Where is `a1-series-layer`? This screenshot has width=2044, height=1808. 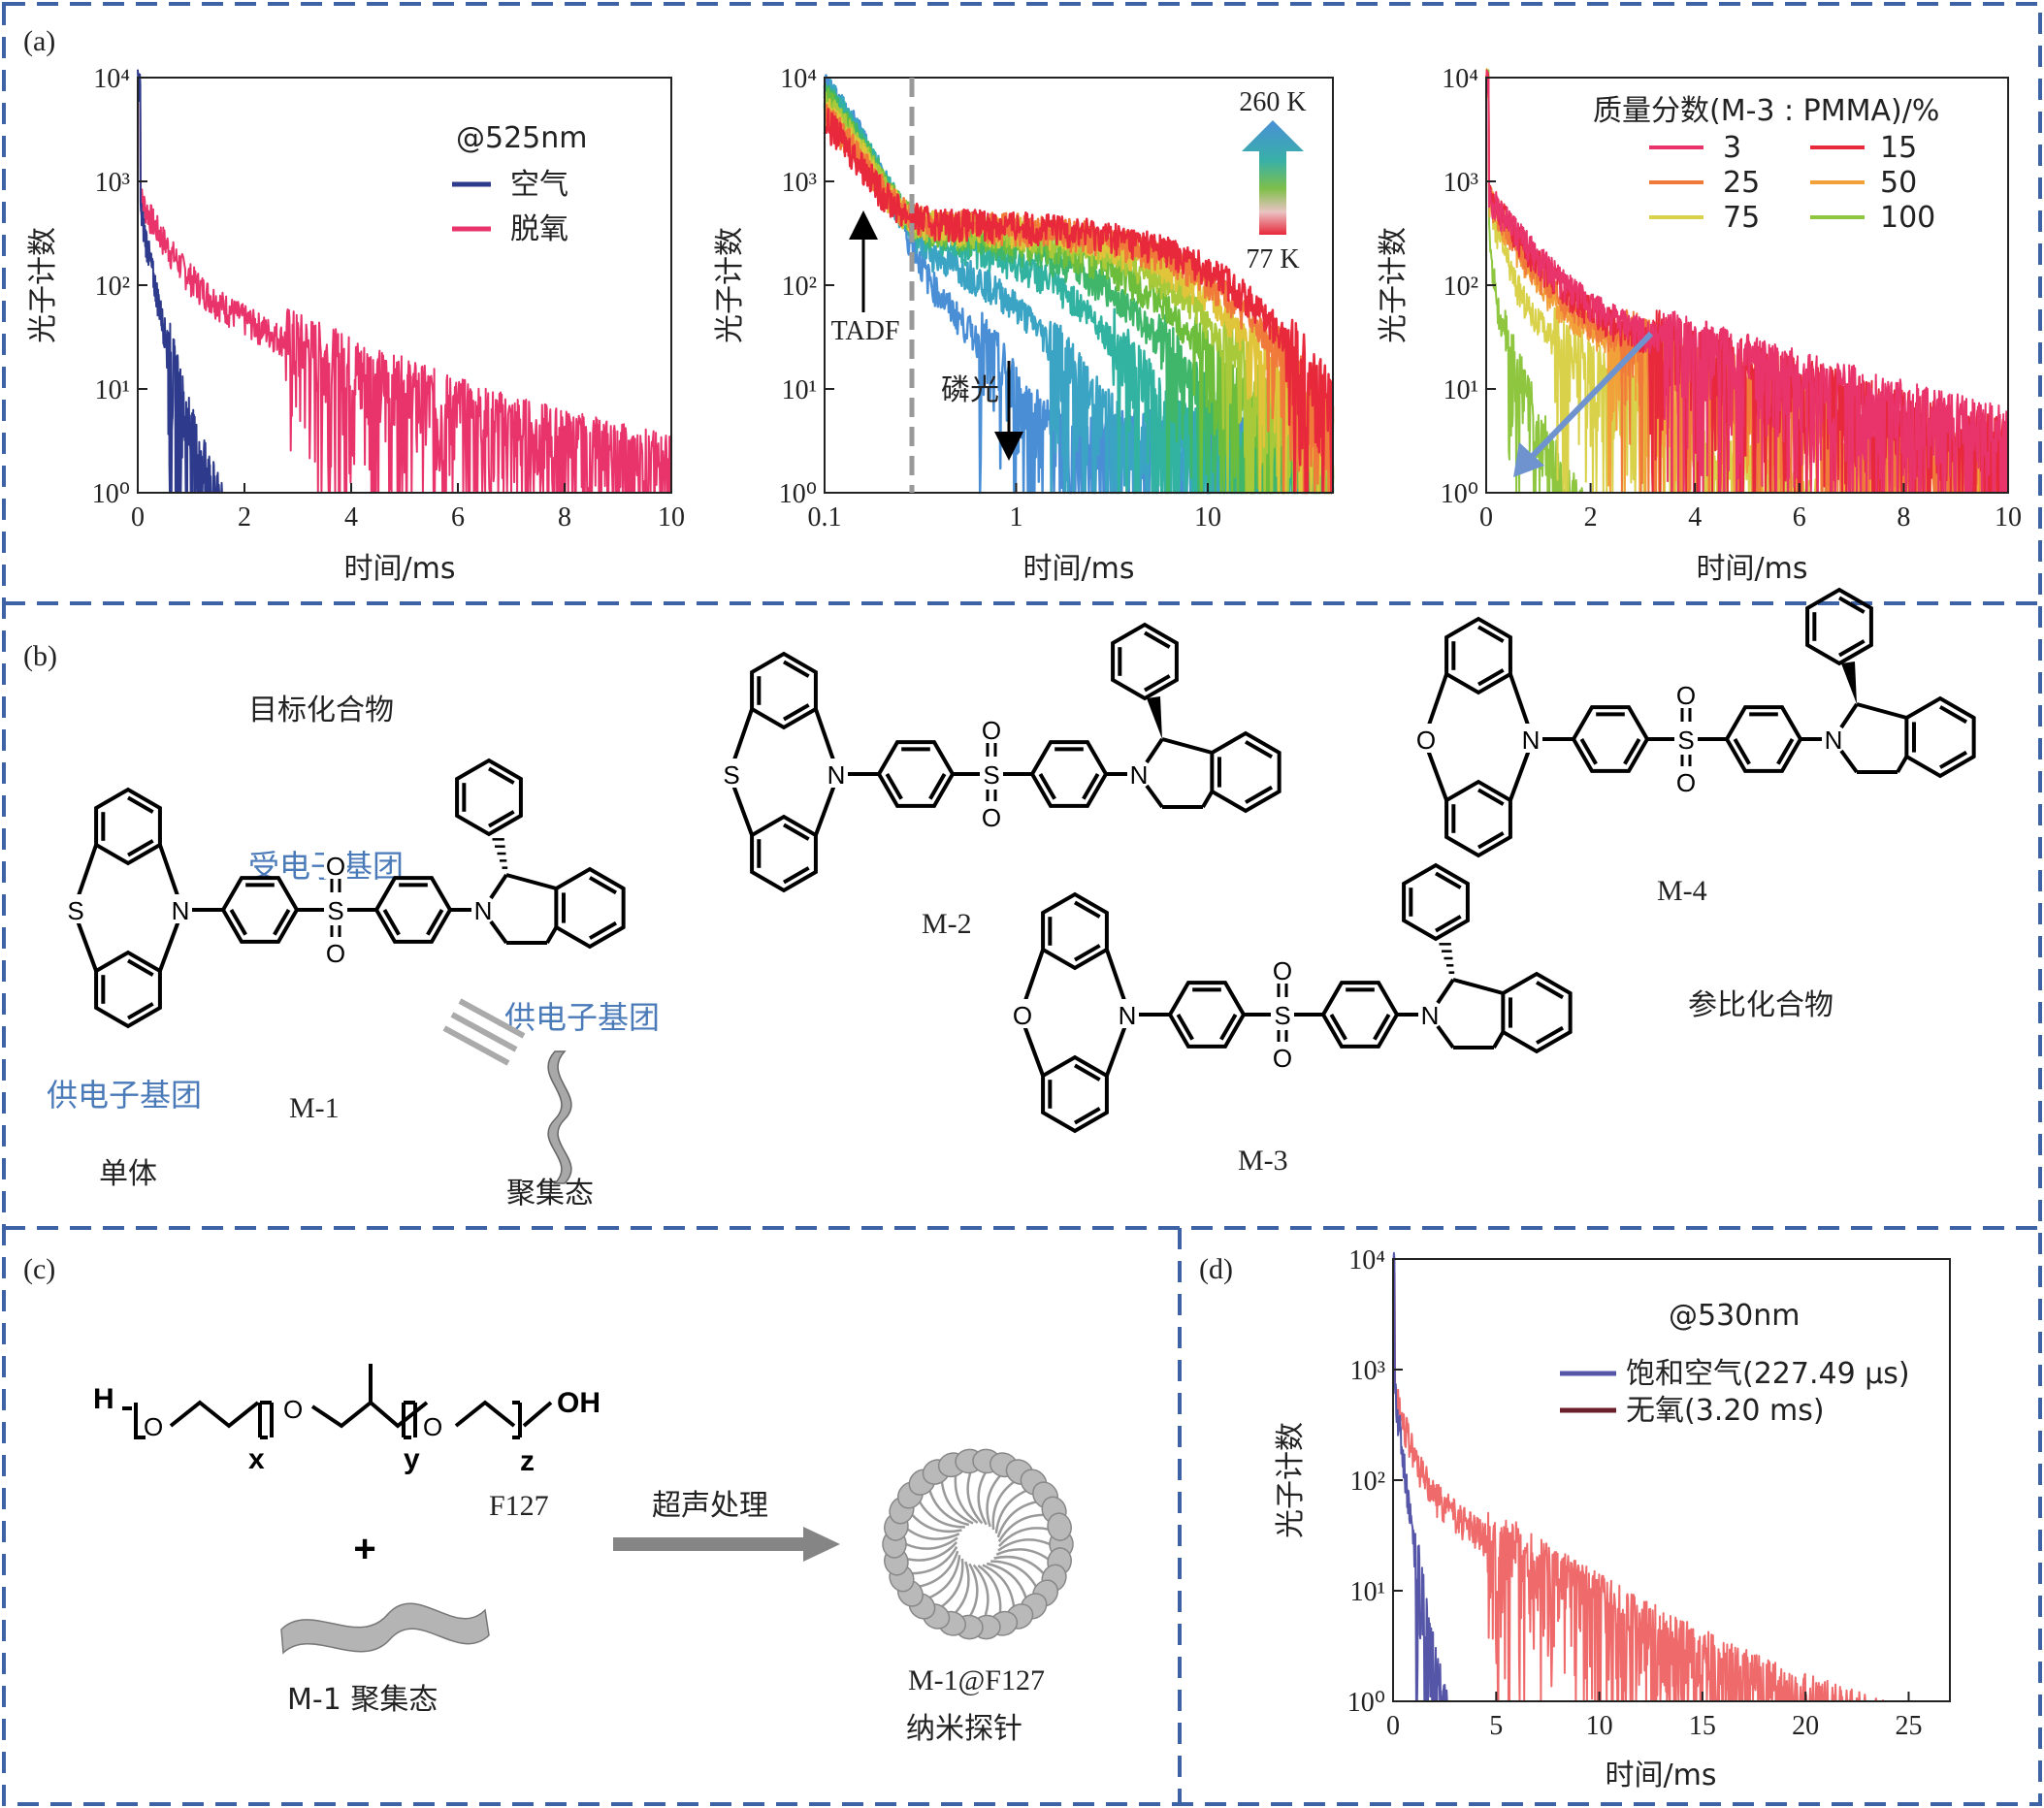 a1-series-layer is located at coordinates (405, 281).